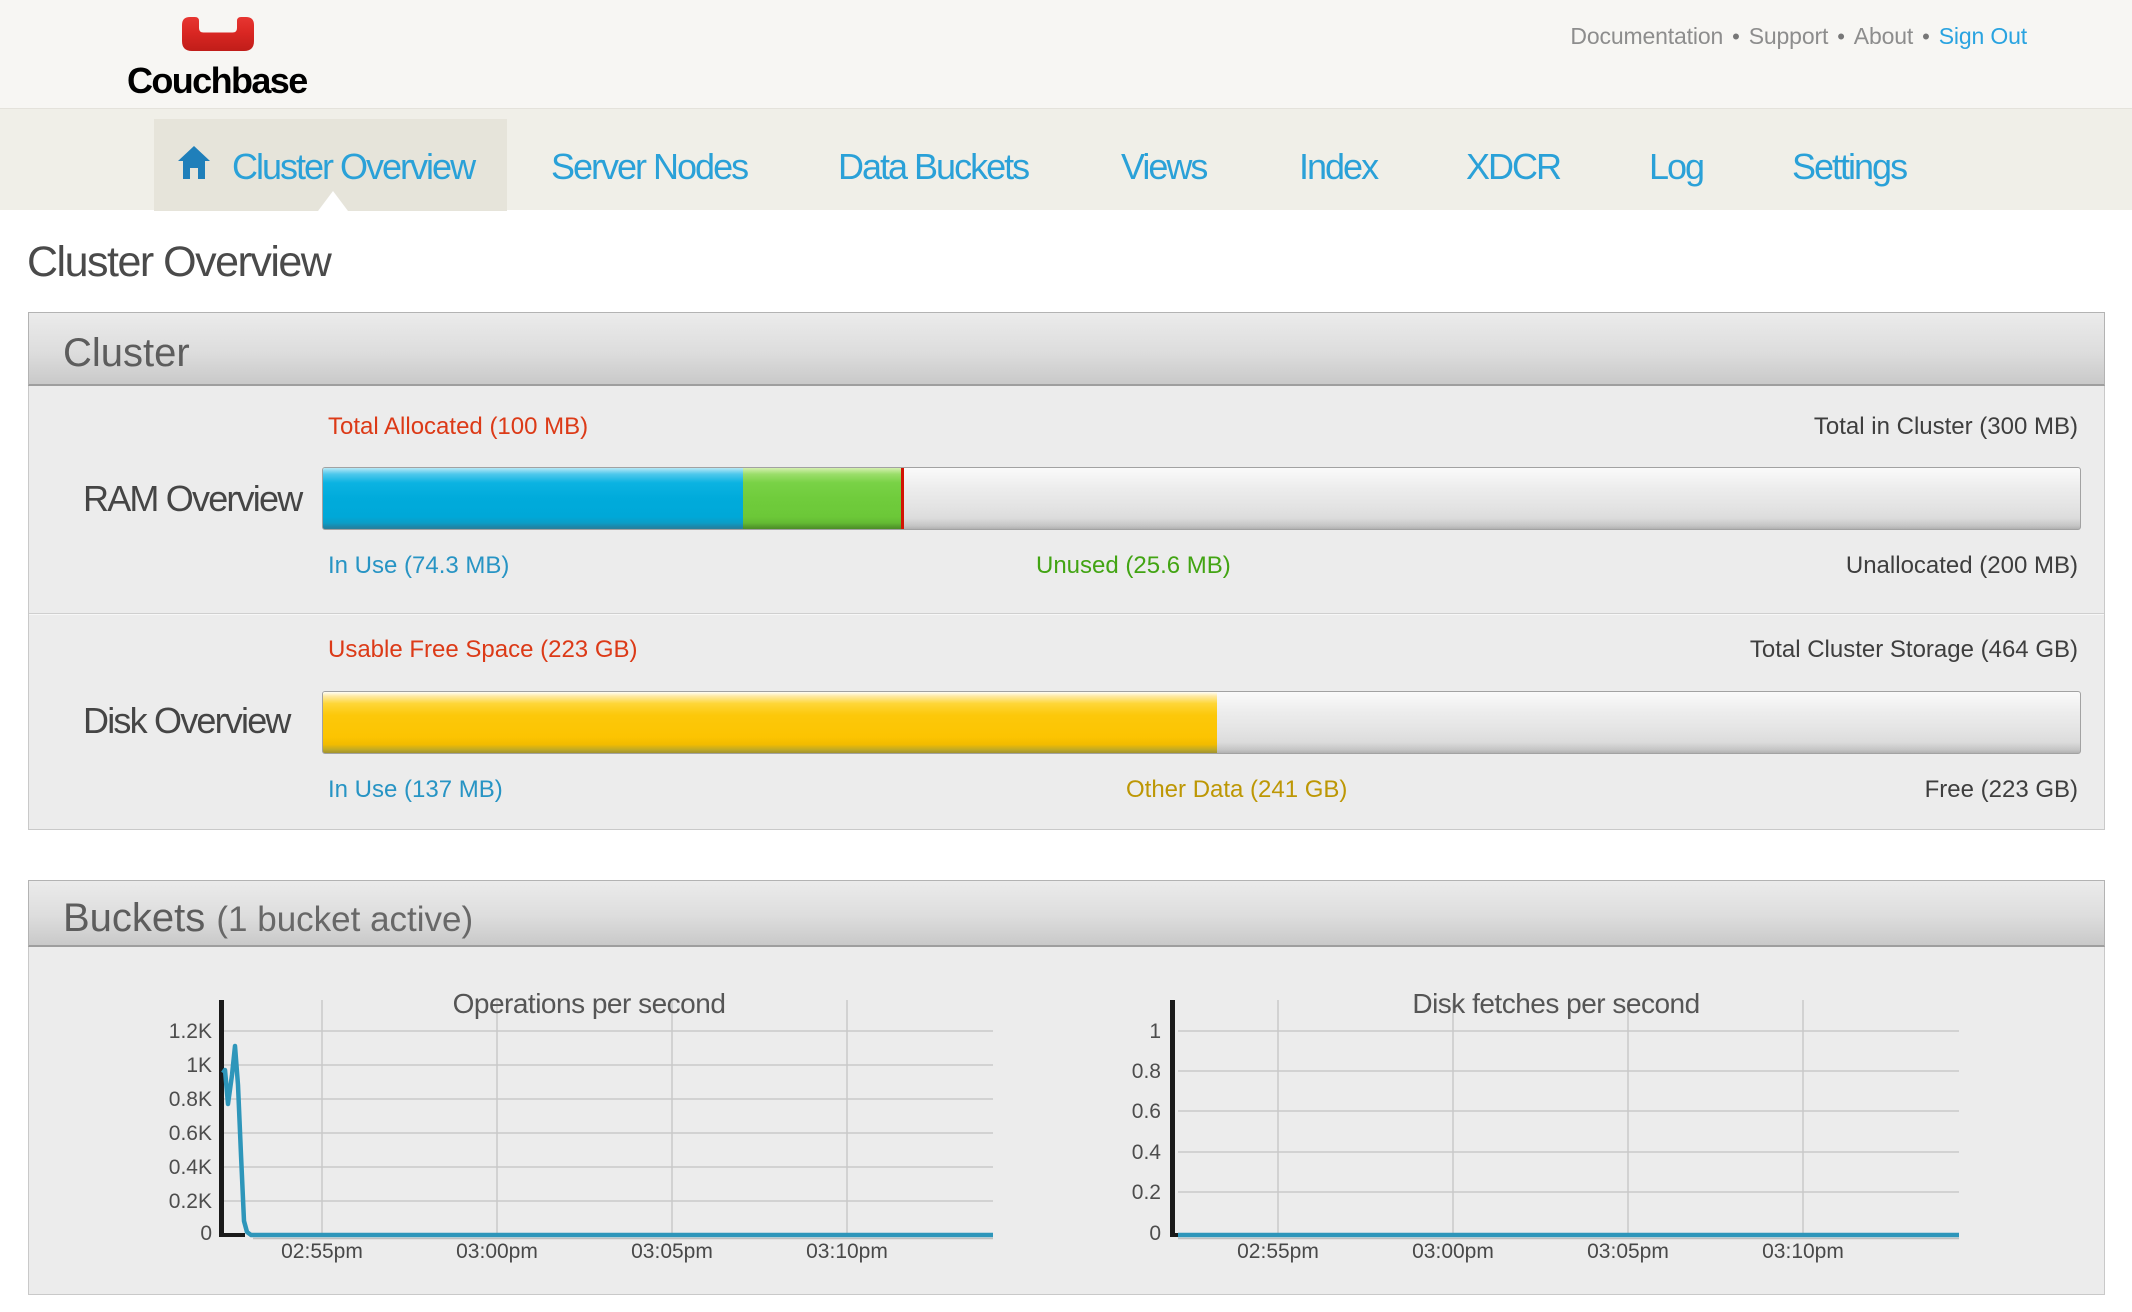 The image size is (2132, 1312). I want to click on svg-text: 1, so click(1155, 1031).